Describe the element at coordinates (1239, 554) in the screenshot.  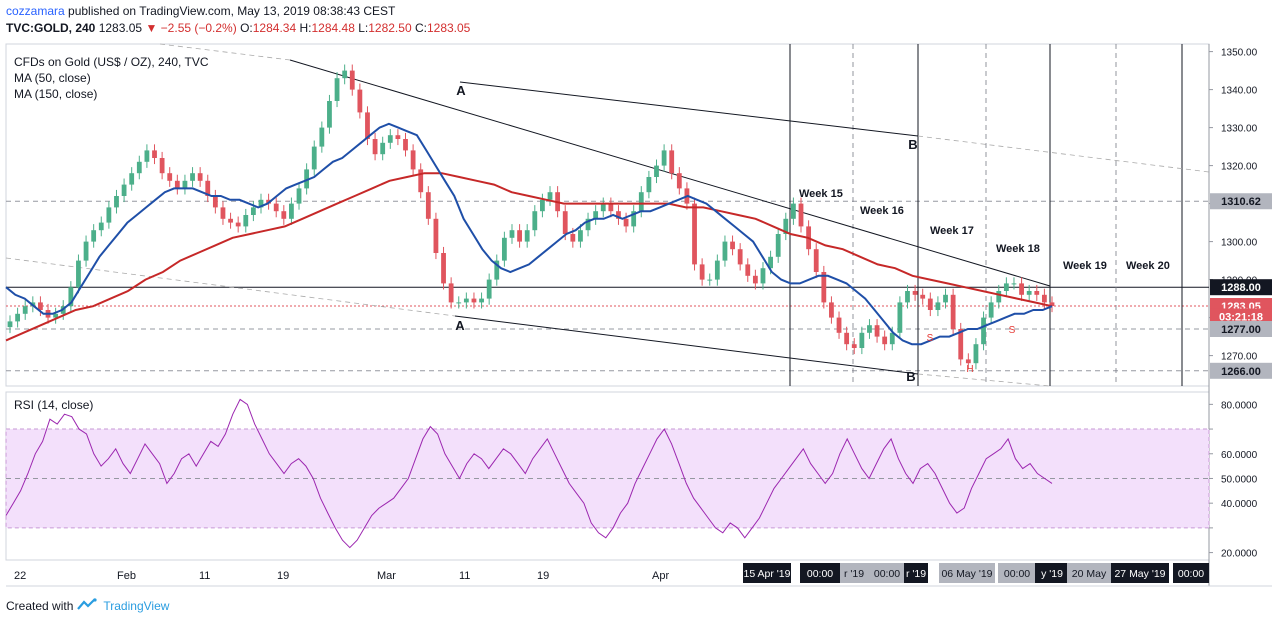
I see `rsi-tick-label: 20.0000` at that location.